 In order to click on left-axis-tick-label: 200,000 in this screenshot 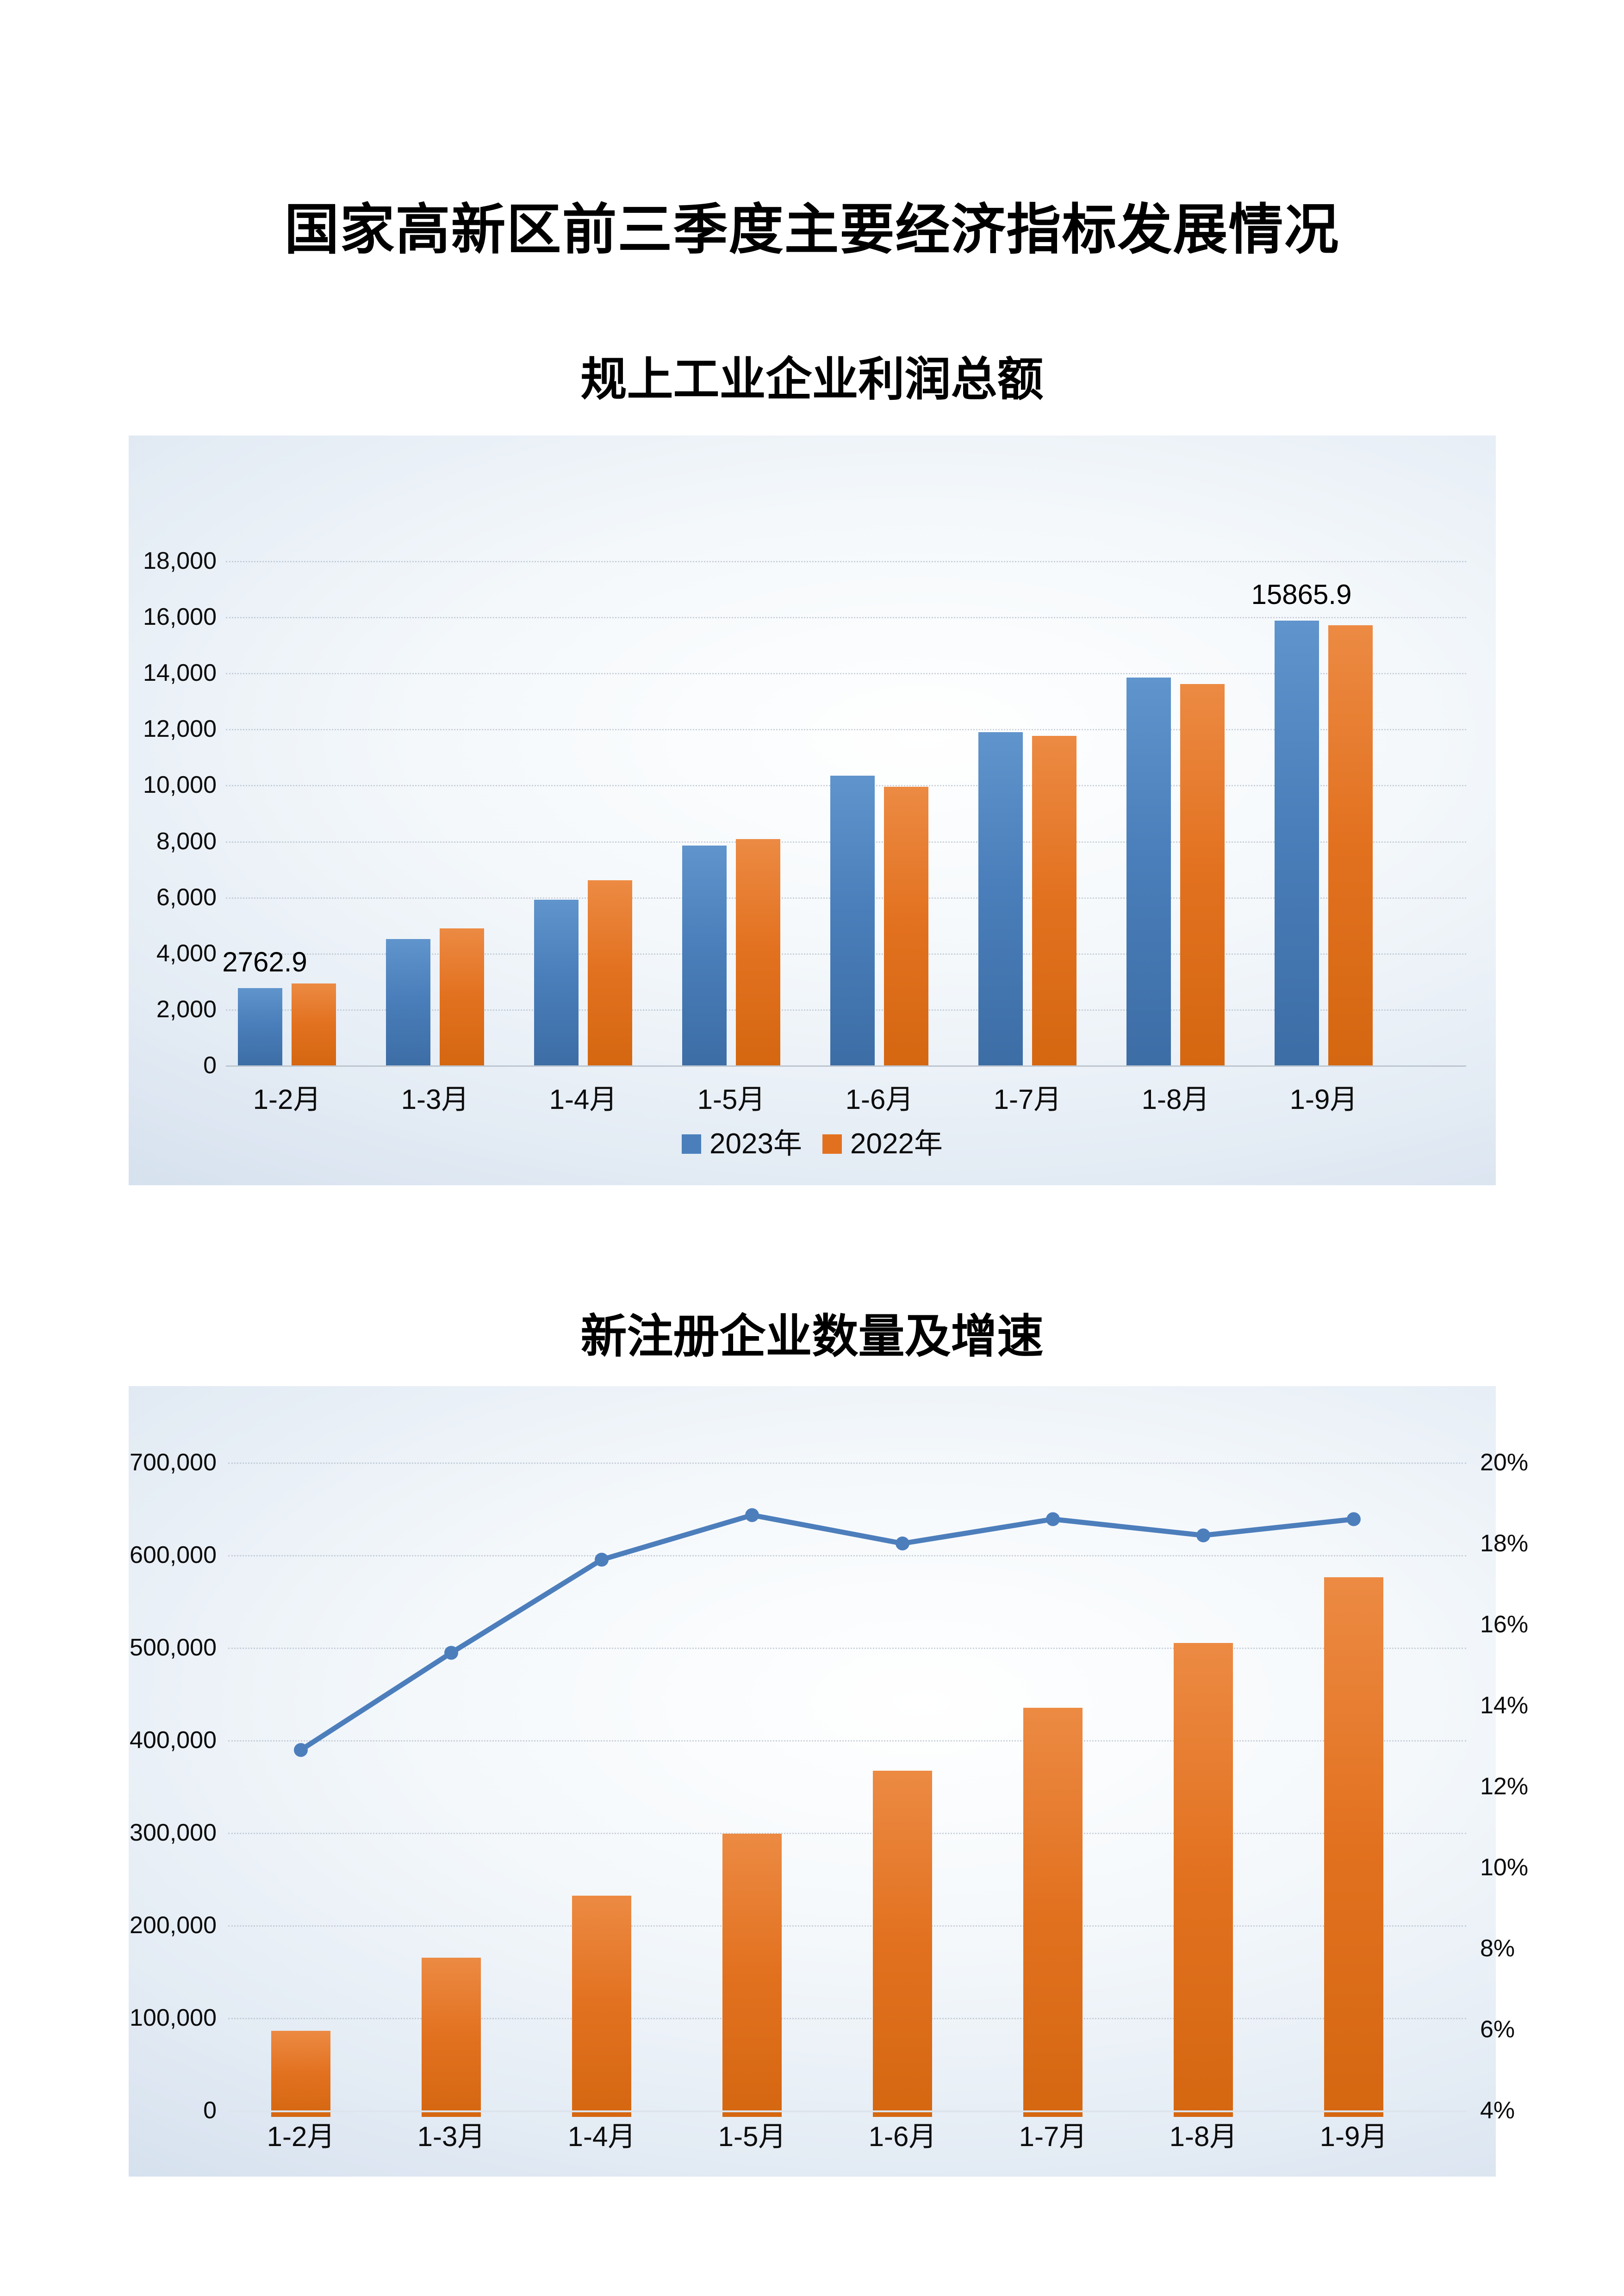, I will do `click(173, 1925)`.